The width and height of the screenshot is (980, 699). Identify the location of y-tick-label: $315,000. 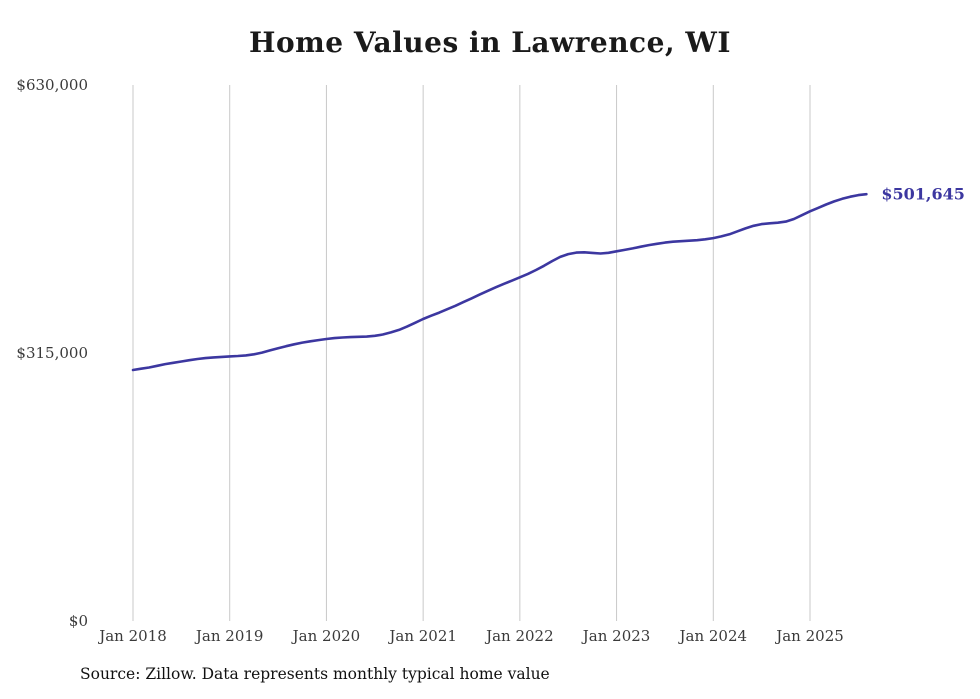
(52, 353).